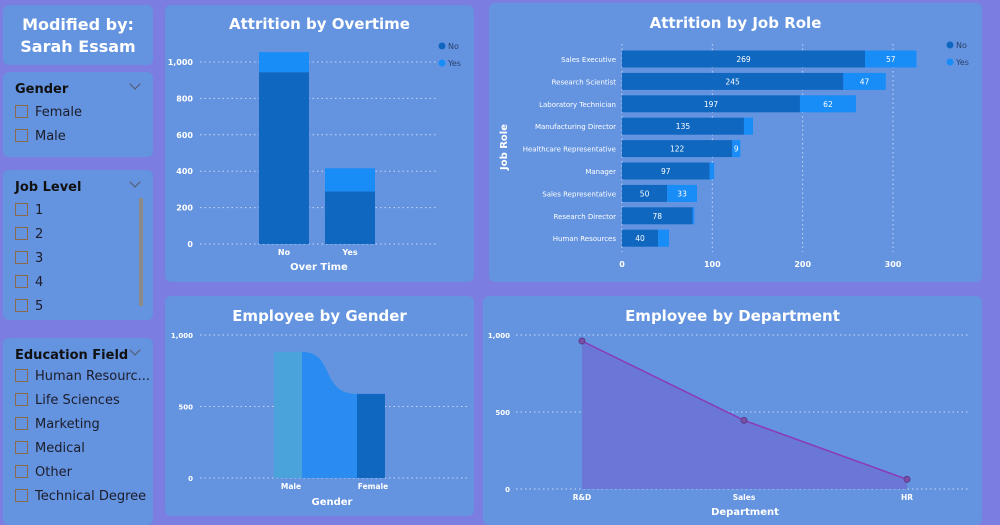 This screenshot has height=525, width=1000. What do you see at coordinates (291, 486) in the screenshot?
I see `x-tick-label: Male` at bounding box center [291, 486].